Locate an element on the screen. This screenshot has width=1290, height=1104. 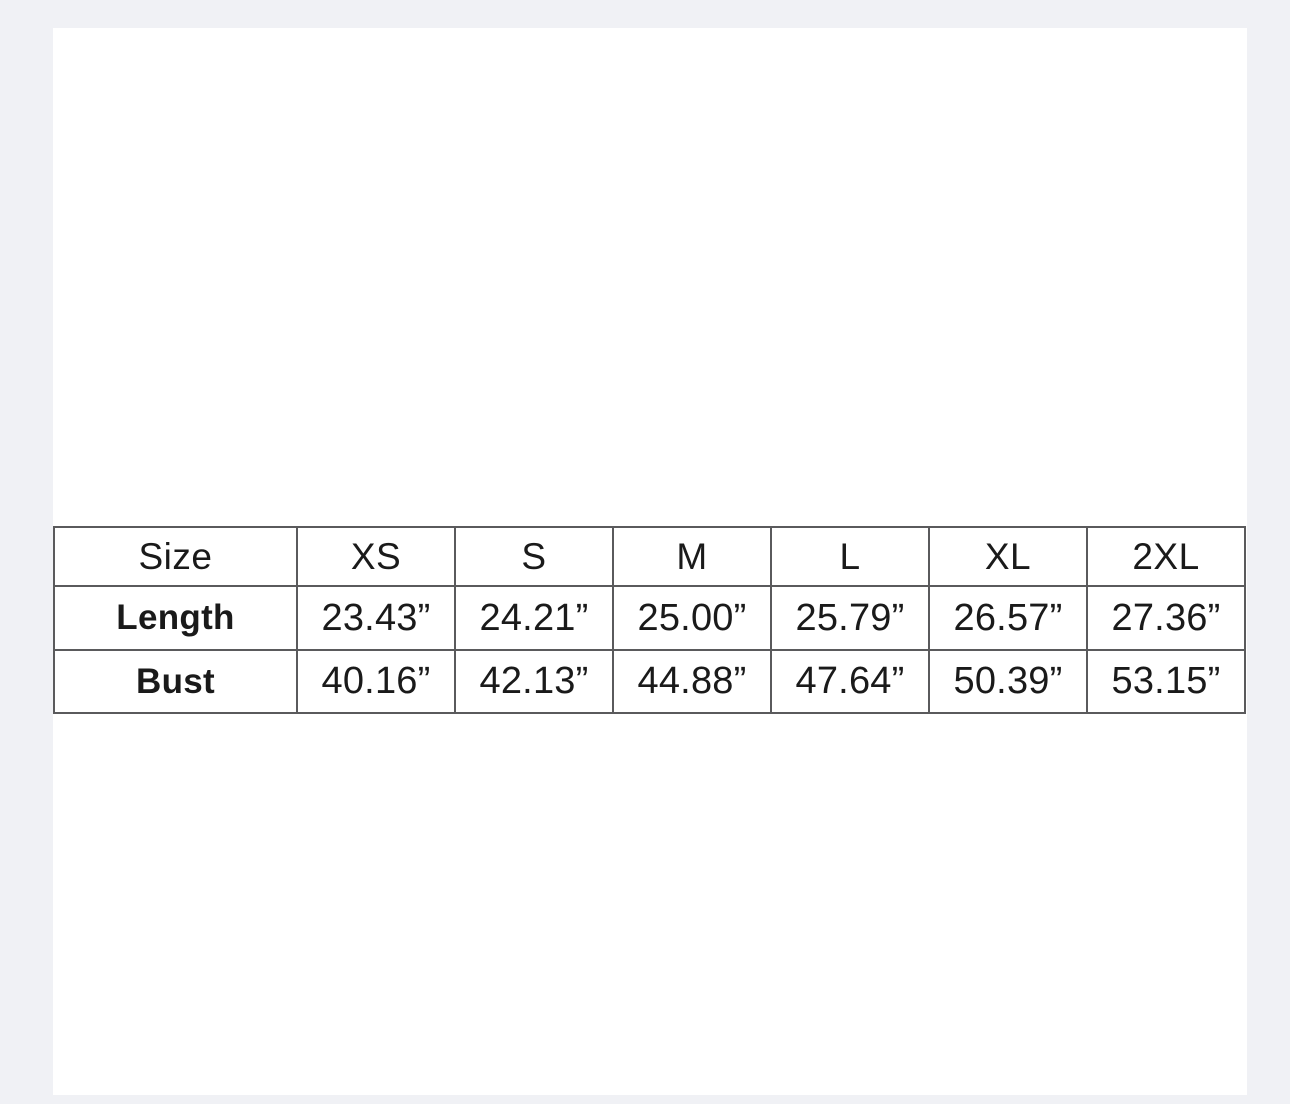
table-header-row: Size XS S M L XL 2XL is located at coordinates (649, 556).